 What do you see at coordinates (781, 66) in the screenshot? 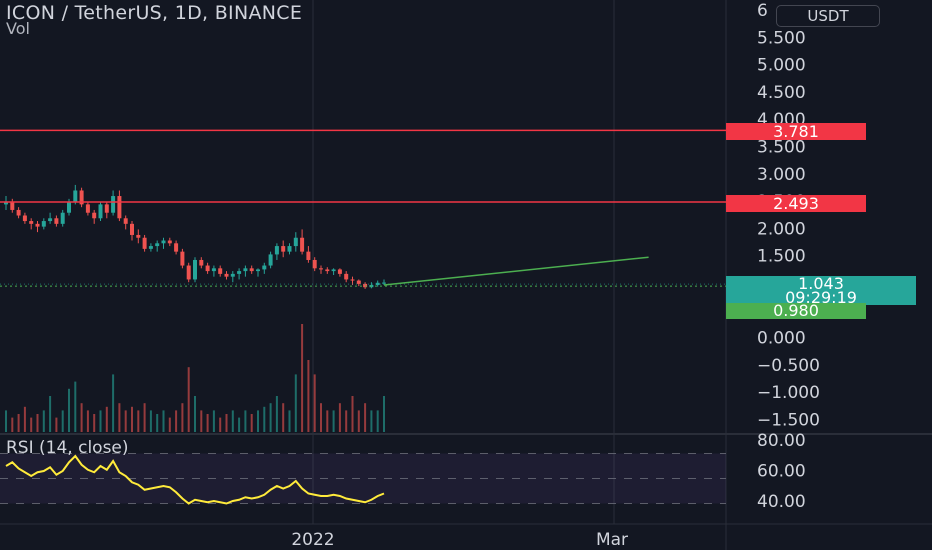
I see `price-axis-tick-2: 5.000` at bounding box center [781, 66].